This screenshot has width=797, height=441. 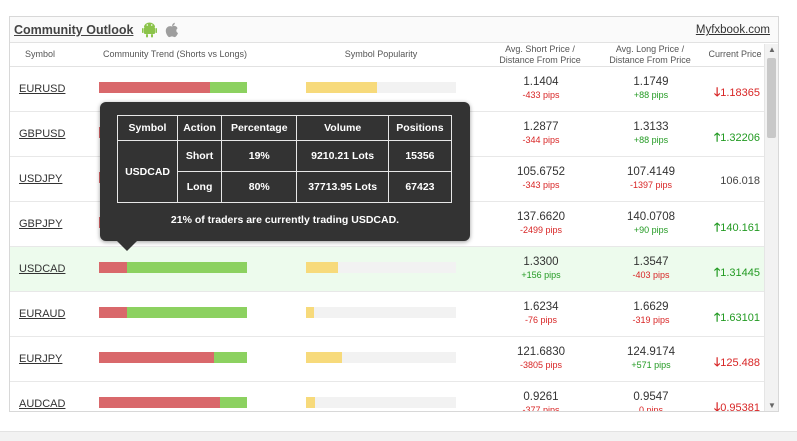 What do you see at coordinates (651, 397) in the screenshot?
I see `avg-long-price: 0.9547` at bounding box center [651, 397].